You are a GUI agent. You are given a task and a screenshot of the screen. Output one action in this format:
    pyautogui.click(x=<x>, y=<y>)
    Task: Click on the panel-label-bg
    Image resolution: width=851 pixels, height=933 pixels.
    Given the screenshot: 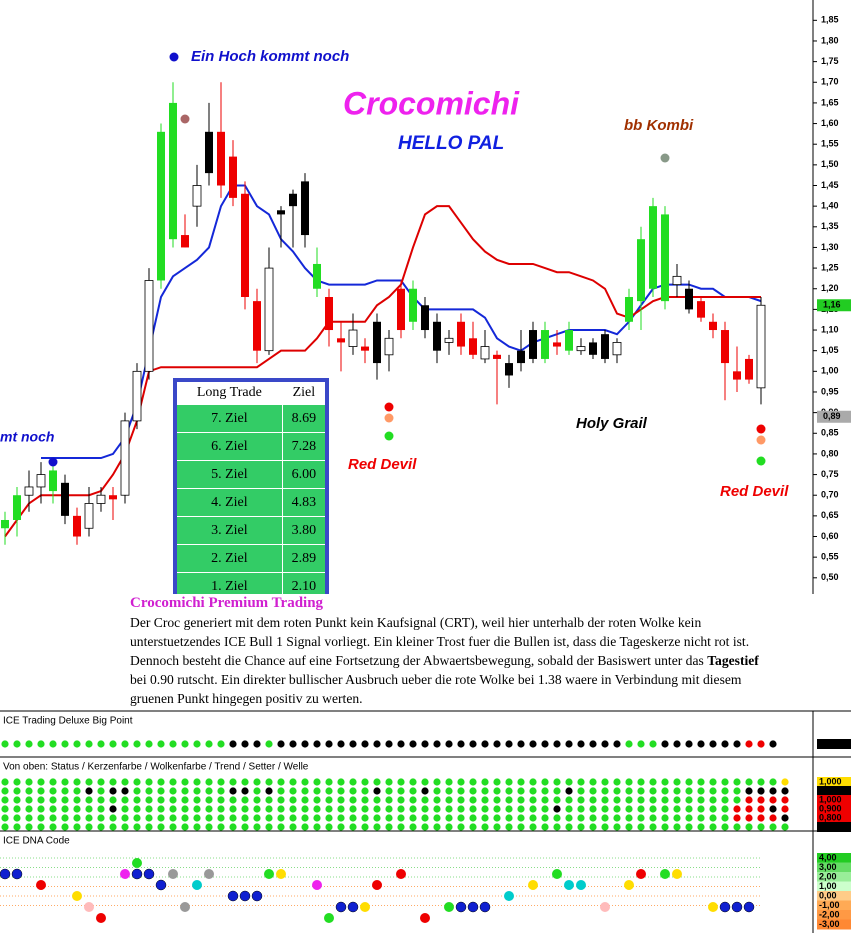 What is the action you would take?
    pyautogui.click(x=834, y=782)
    